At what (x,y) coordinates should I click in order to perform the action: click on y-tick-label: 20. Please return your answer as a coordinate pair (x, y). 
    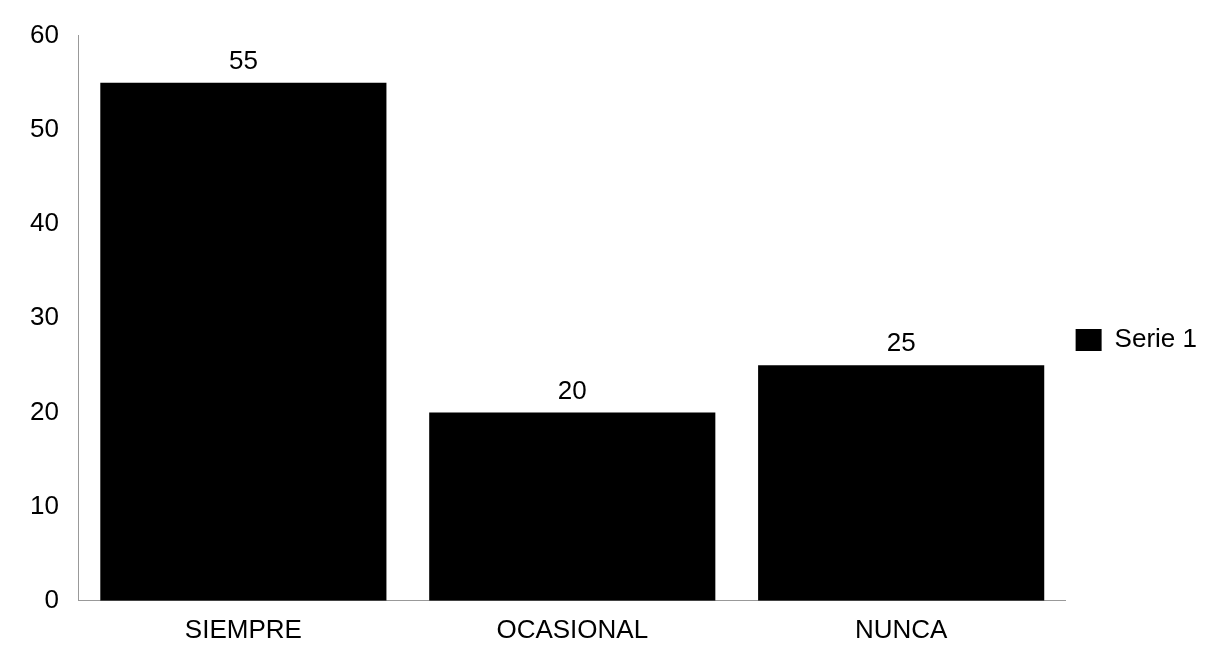
    Looking at the image, I should click on (44, 410).